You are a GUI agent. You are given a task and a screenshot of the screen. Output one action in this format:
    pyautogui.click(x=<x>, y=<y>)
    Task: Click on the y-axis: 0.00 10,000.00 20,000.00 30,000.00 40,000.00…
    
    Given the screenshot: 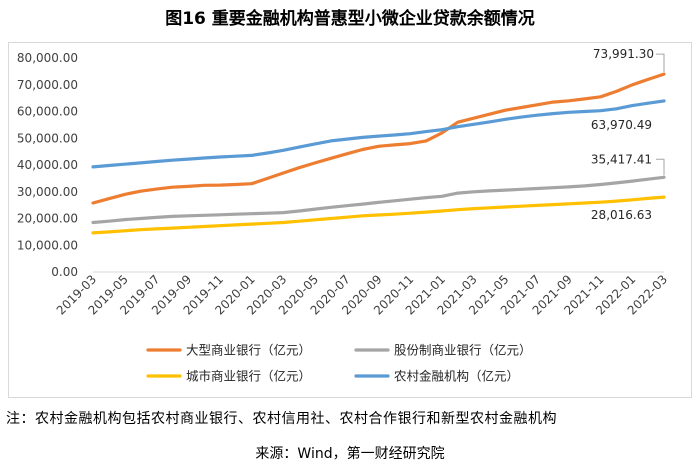 What is the action you would take?
    pyautogui.click(x=47, y=165)
    